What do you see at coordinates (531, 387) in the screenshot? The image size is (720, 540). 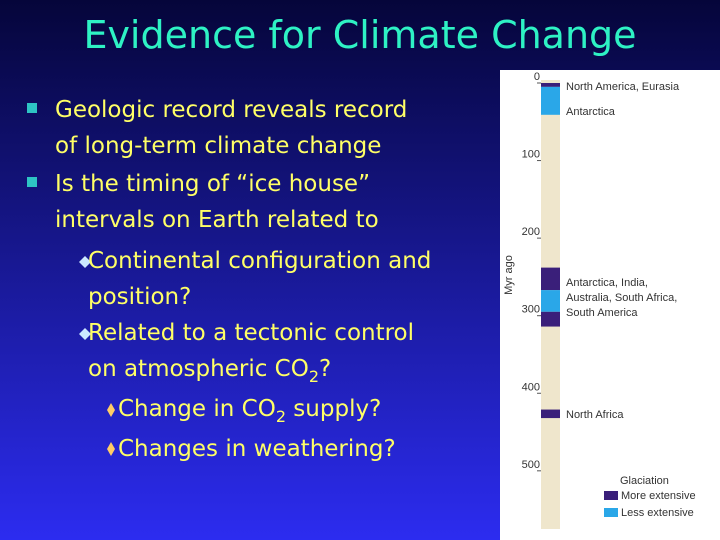 I see `tick-label: 400` at bounding box center [531, 387].